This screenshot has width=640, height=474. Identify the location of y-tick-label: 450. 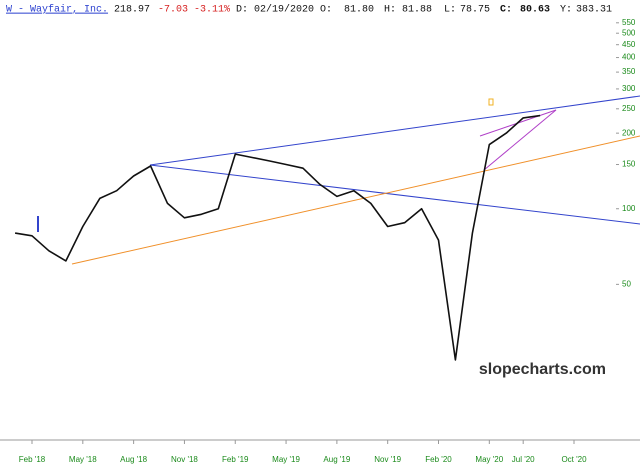
(629, 44).